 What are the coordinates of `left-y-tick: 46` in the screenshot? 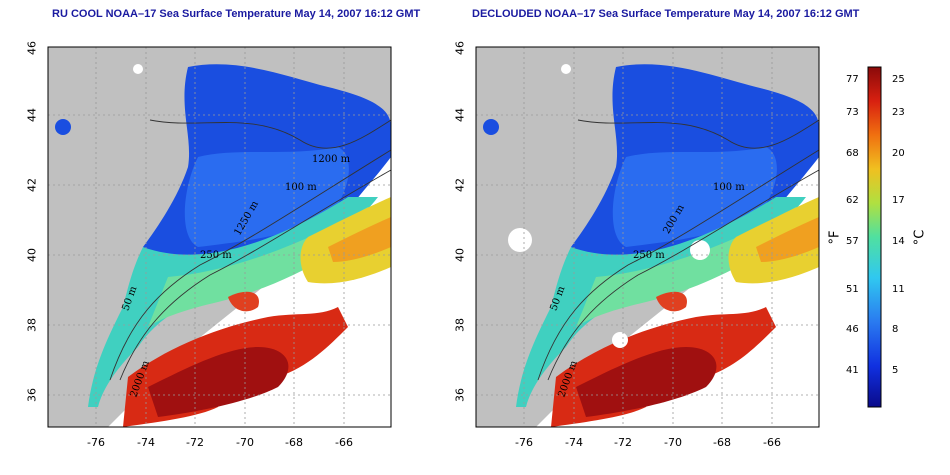 It's located at (32, 48).